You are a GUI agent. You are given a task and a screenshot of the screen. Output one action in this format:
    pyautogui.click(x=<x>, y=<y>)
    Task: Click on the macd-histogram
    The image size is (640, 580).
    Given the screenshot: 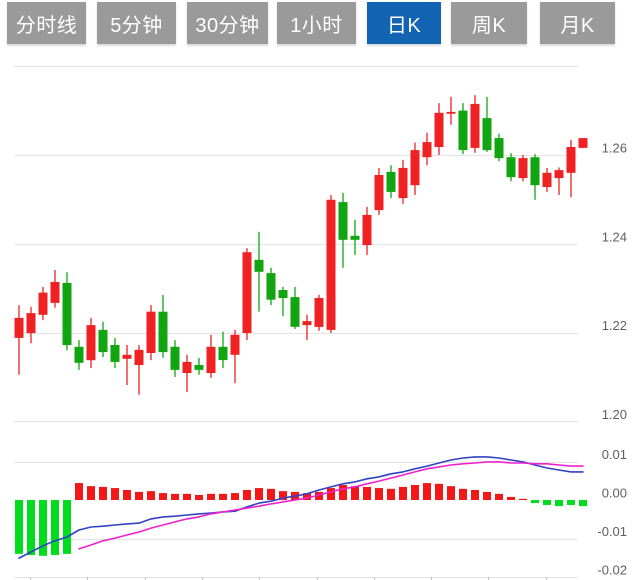 What is the action you would take?
    pyautogui.click(x=301, y=519)
    